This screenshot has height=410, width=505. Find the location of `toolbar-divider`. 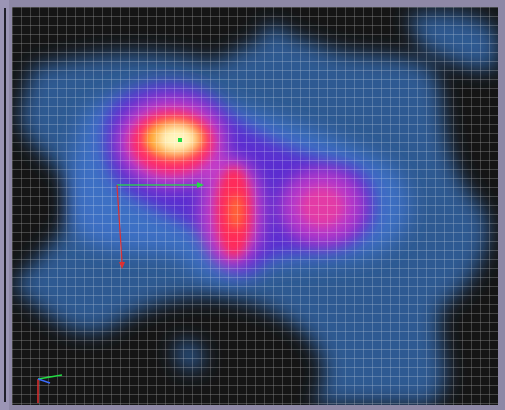

toolbar-divider is located at coordinates (5, 205).